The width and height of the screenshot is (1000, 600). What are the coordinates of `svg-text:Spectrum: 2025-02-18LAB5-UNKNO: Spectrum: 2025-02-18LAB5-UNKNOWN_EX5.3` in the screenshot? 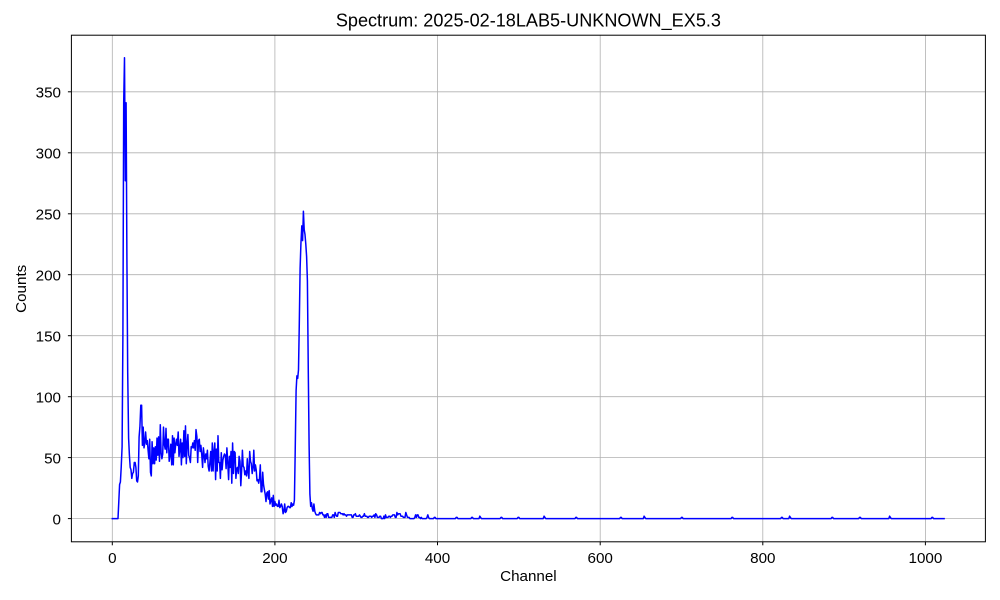 It's located at (528, 20).